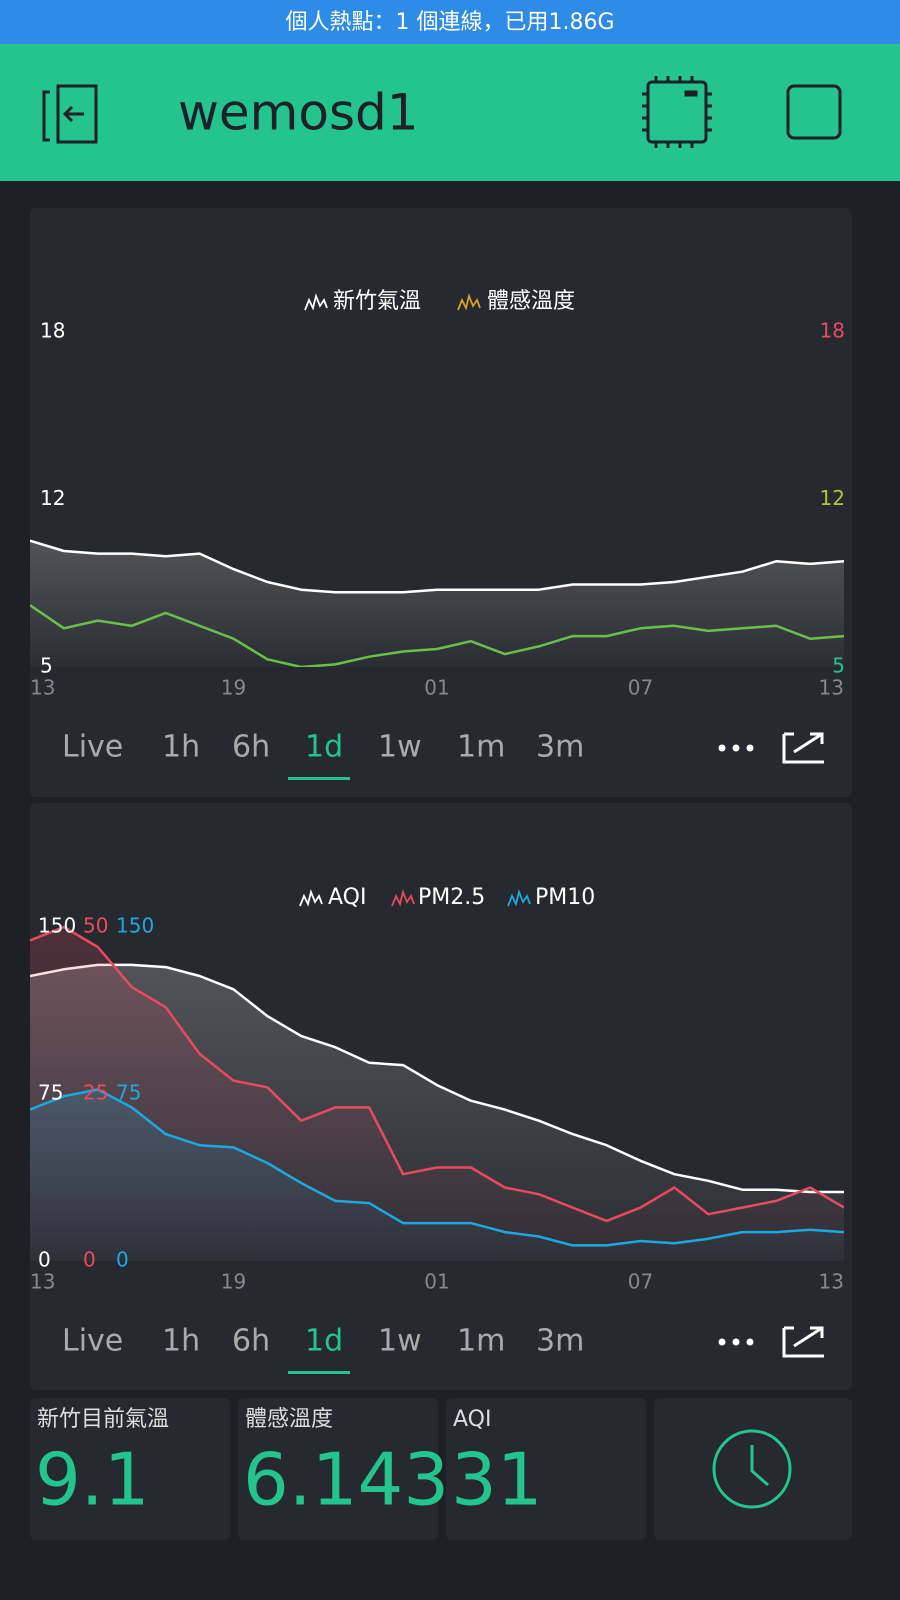  What do you see at coordinates (451, 897) in the screenshot?
I see `legend-label: PM2.5` at bounding box center [451, 897].